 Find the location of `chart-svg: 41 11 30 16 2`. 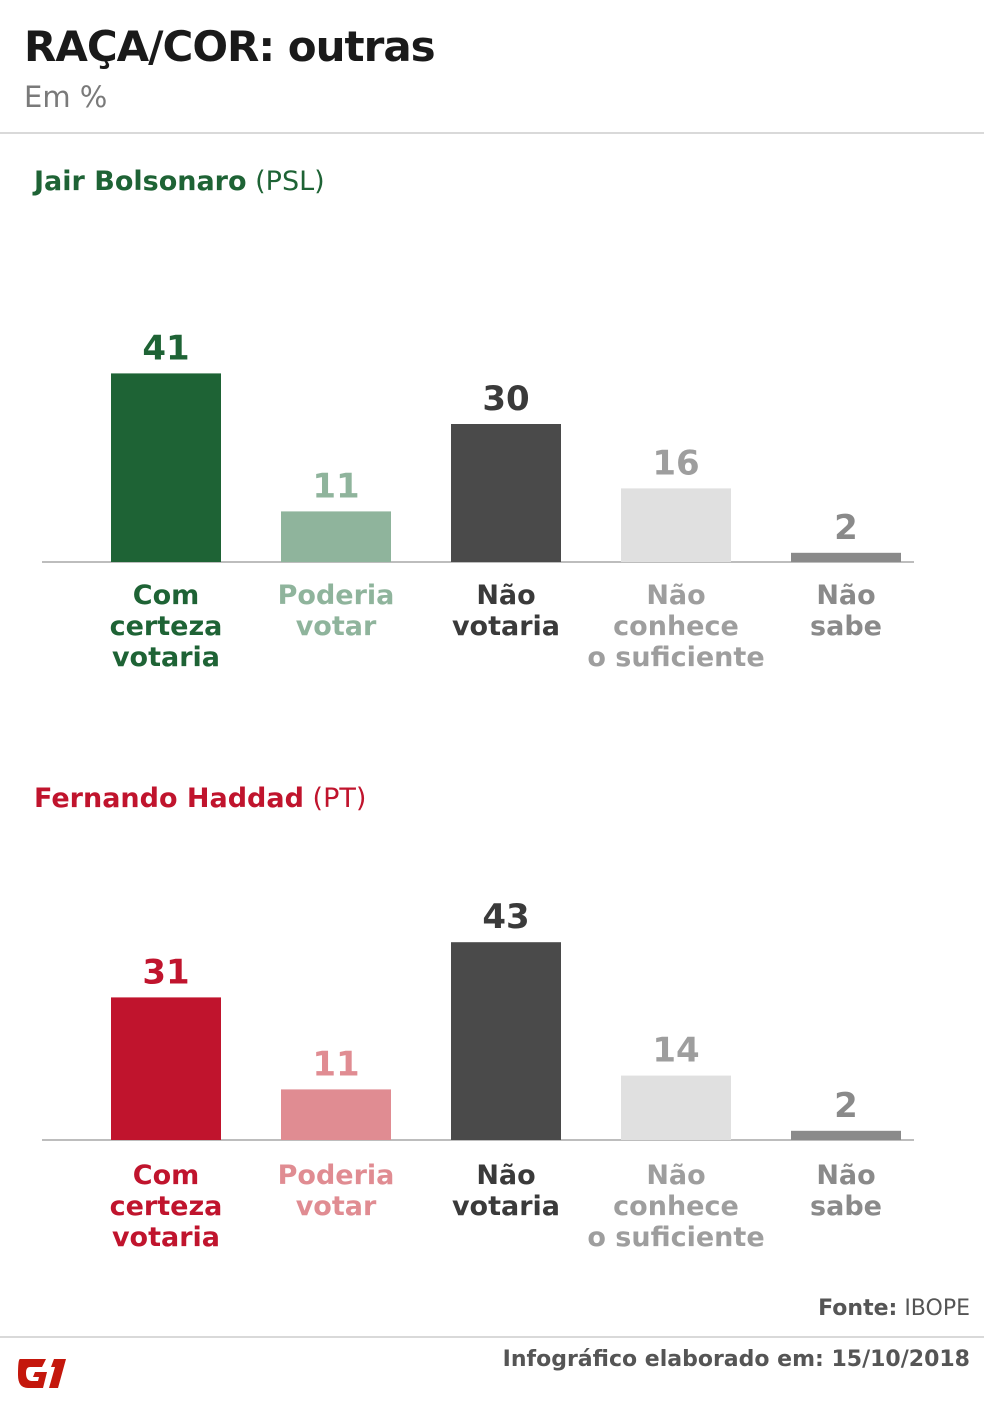

chart-svg: 41 11 30 16 2 is located at coordinates (478, 445).